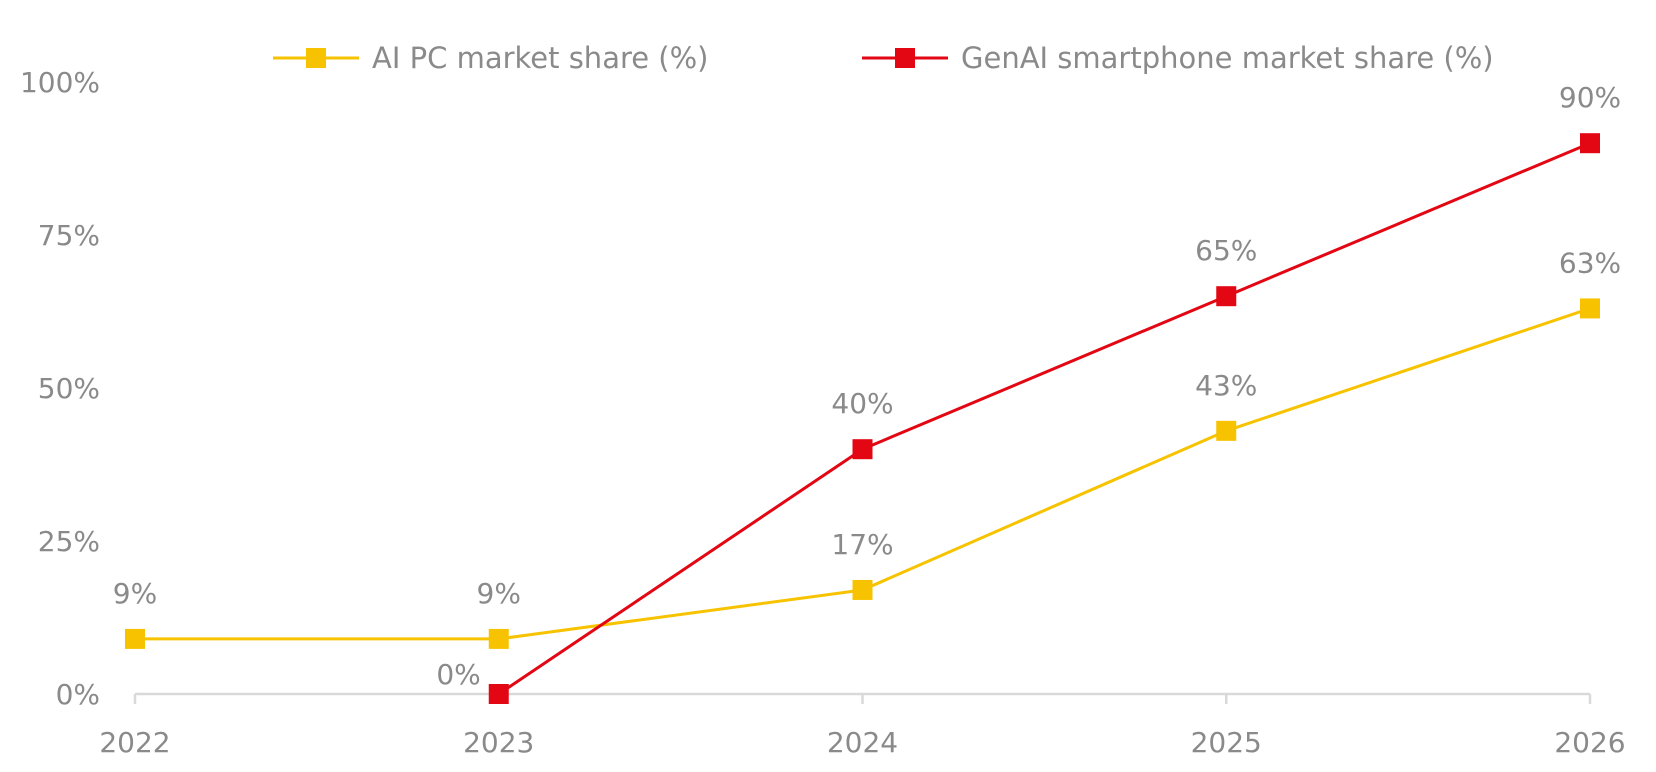 The height and width of the screenshot is (772, 1656). I want to click on x-tick-label: 2023, so click(498, 742).